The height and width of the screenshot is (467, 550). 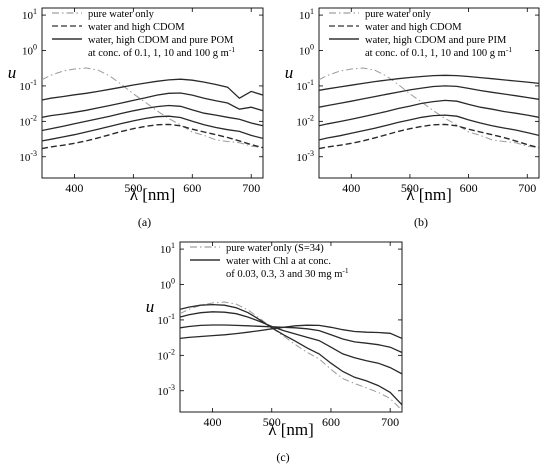 I want to click on panel-b-x-tick-label: 500, so click(x=410, y=188).